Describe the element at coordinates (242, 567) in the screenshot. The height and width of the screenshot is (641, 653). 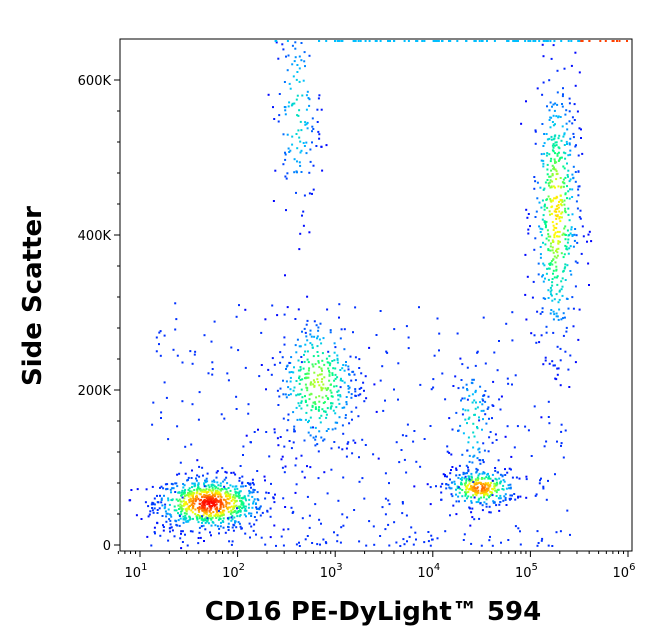
I see `x-tick-exponent: 2` at that location.